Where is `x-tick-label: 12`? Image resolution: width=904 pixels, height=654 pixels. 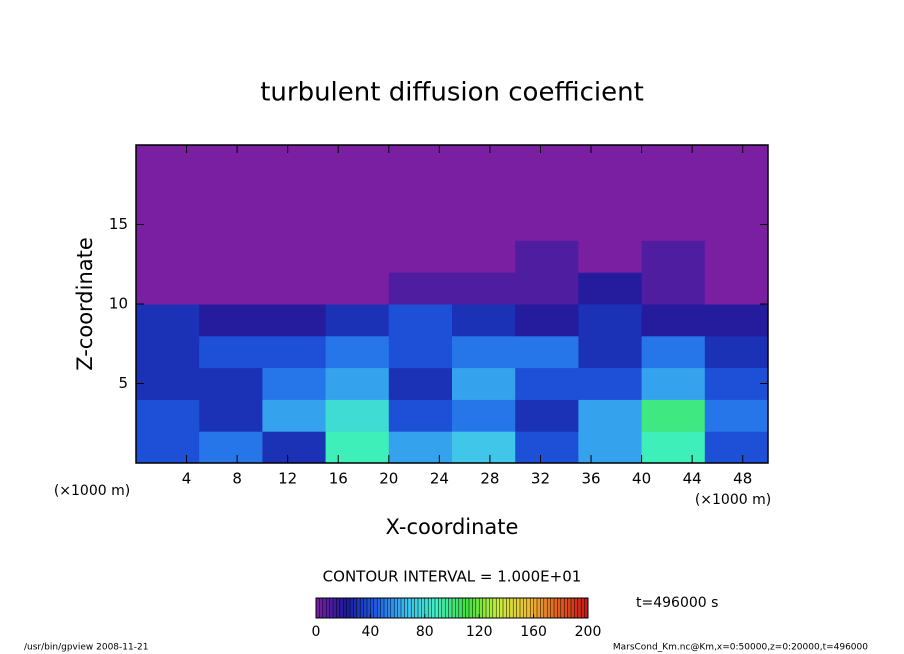
x-tick-label: 12 is located at coordinates (287, 479).